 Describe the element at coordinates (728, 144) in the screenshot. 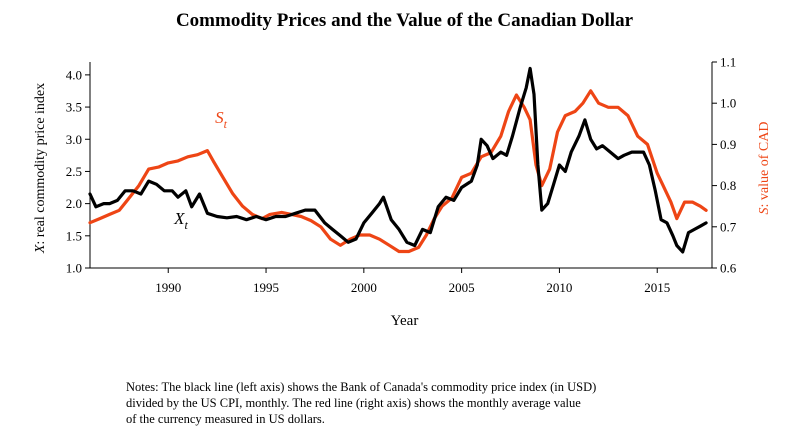

I see `right-tick-label: 0.9` at that location.